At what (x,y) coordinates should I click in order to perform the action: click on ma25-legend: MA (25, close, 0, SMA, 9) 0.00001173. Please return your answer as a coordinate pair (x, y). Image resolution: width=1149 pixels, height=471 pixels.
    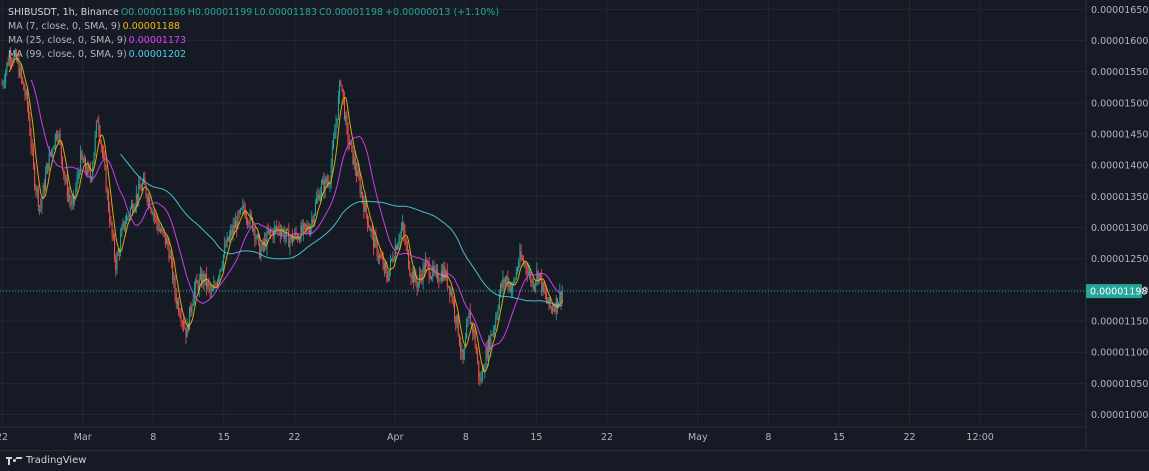
    Looking at the image, I should click on (253, 41).